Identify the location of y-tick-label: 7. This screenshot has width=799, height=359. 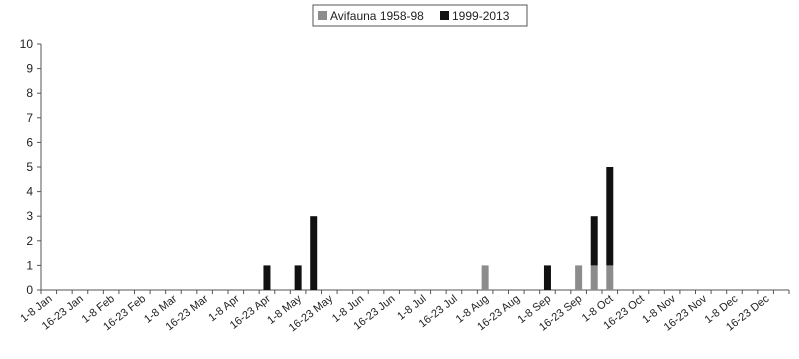
(29, 118).